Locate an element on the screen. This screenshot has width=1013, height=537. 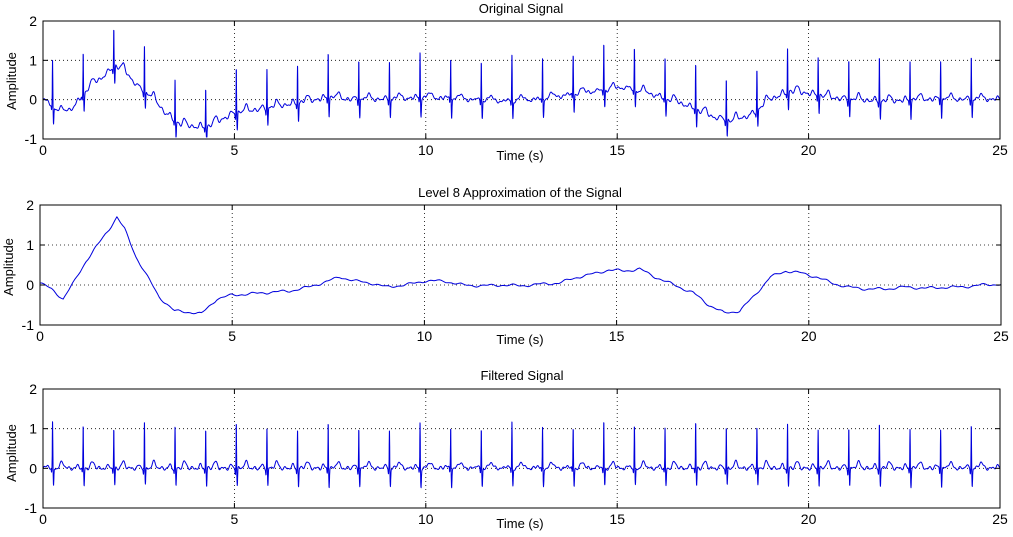
chart-title: Original Signal is located at coordinates (521, 8).